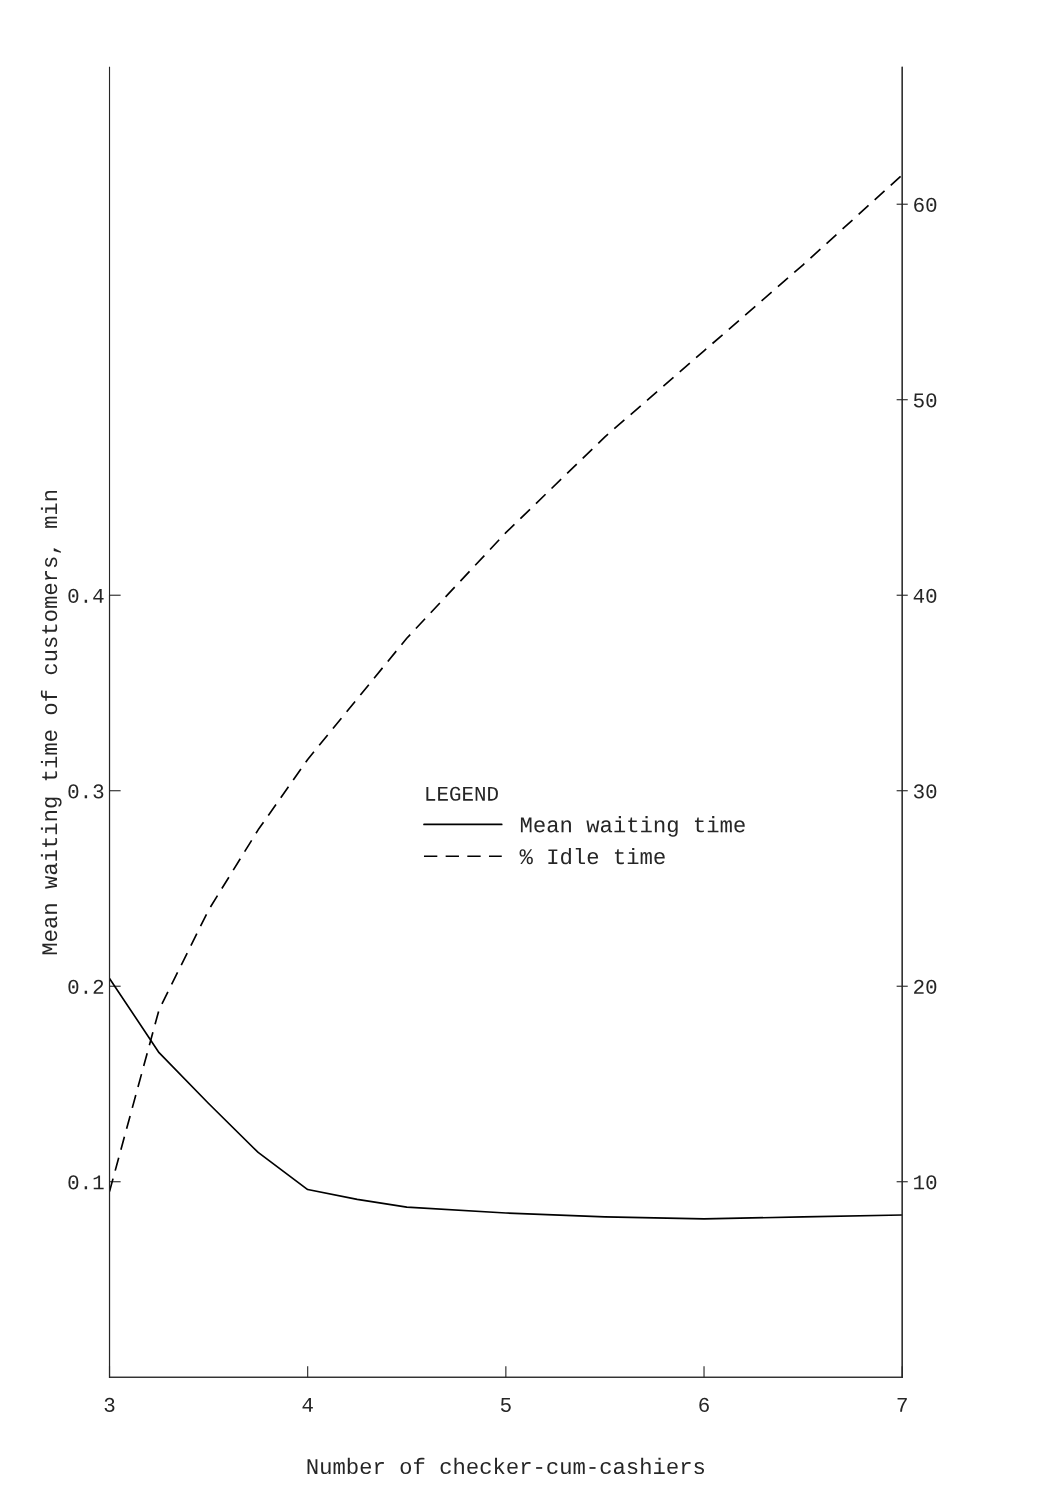 The image size is (1043, 1497). What do you see at coordinates (109, 1404) in the screenshot?
I see `x-tick-label: 3` at bounding box center [109, 1404].